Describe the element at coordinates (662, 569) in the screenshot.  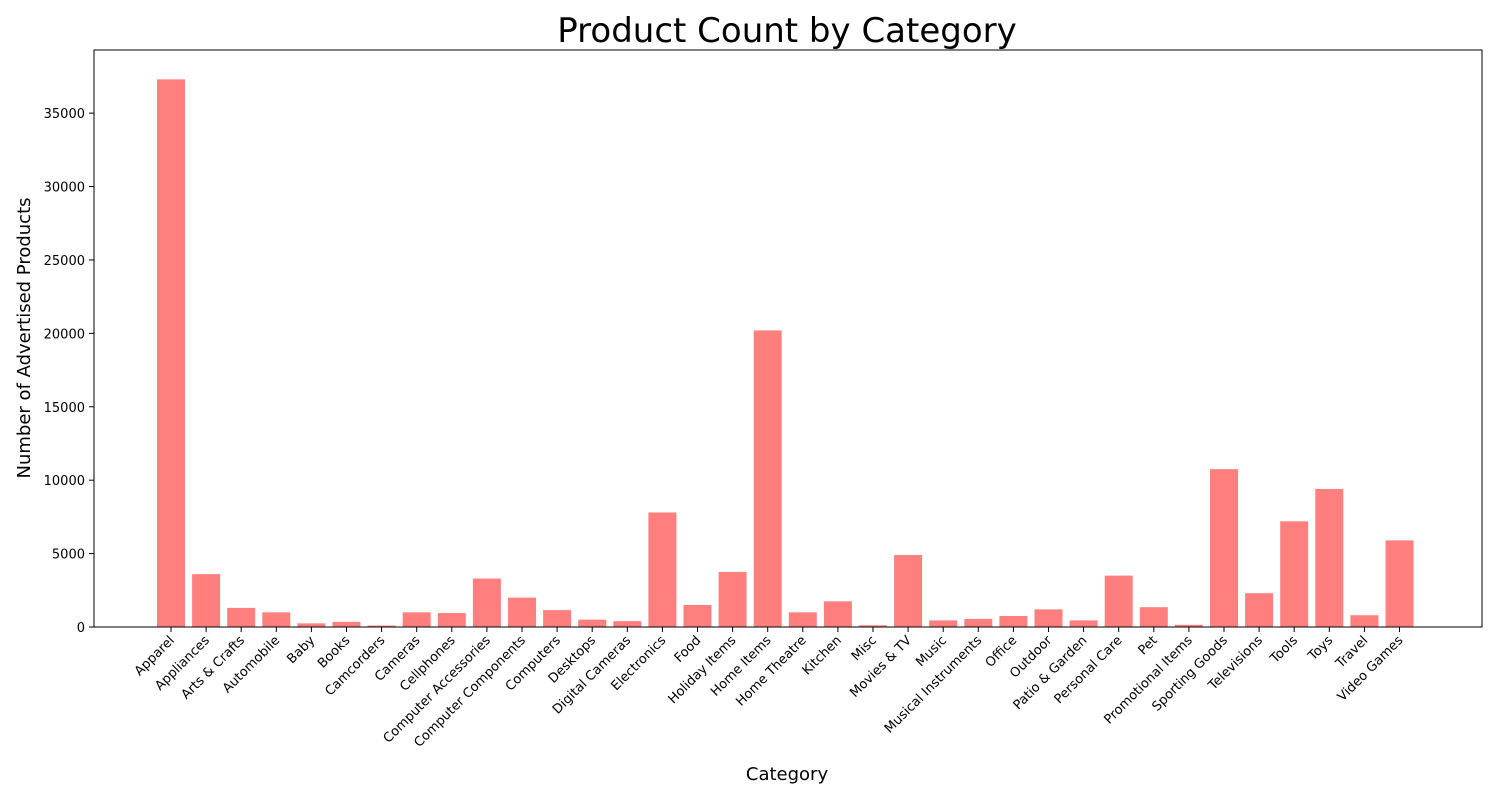
I see `bar-electronics` at that location.